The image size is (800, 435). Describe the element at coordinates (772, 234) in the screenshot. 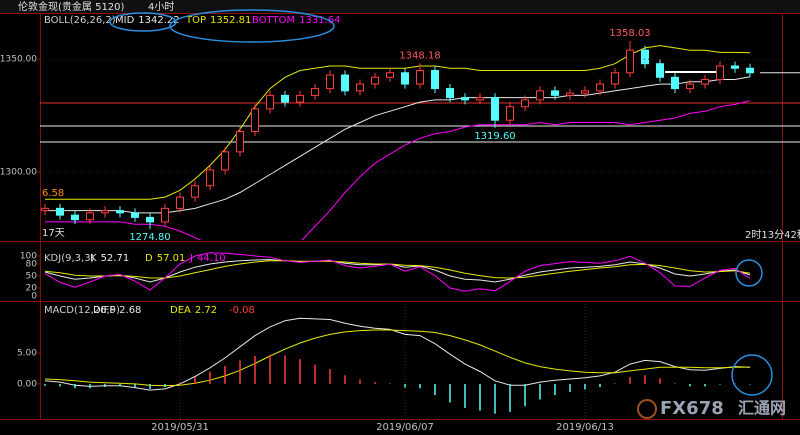

I see `annotation: 2时13分42秒` at that location.